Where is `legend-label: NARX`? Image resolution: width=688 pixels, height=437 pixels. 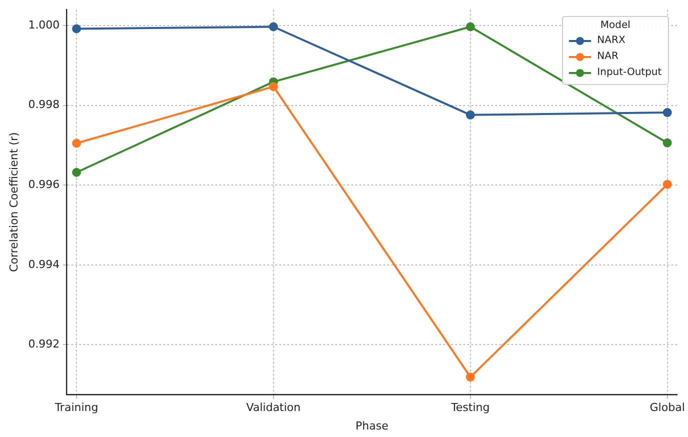 legend-label: NARX is located at coordinates (611, 40).